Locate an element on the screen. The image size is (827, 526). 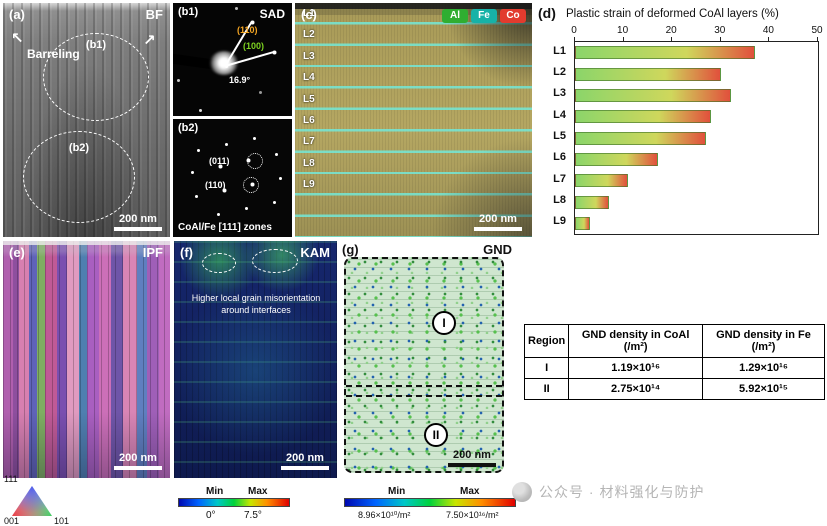
region-1-badge: I is located at coordinates (444, 323).